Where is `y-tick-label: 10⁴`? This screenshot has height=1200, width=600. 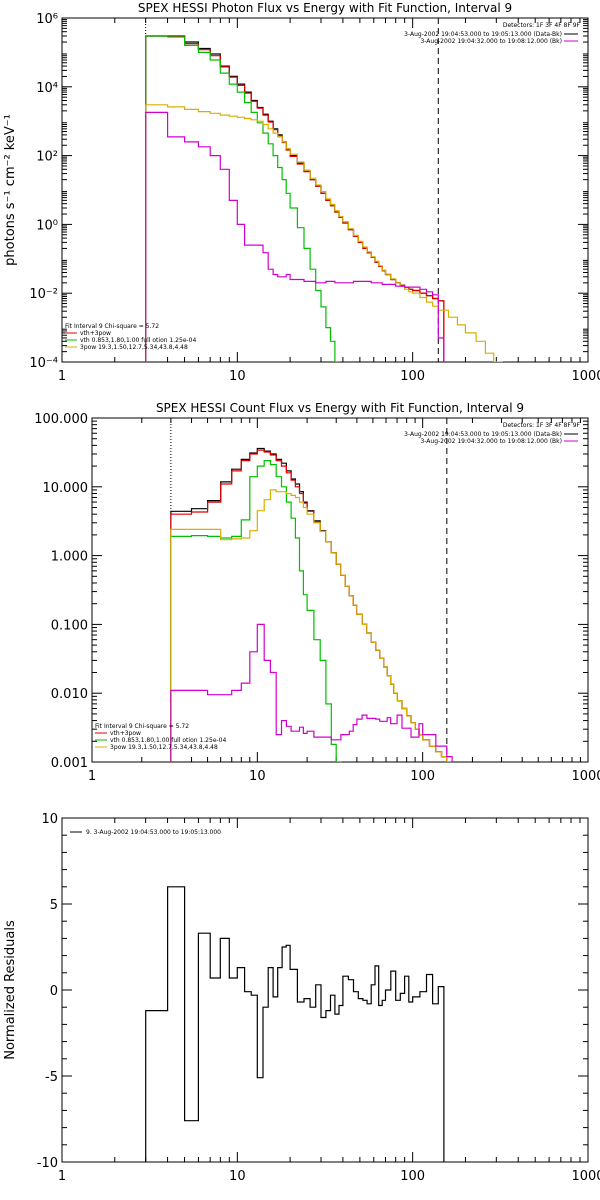 y-tick-label: 10⁴ is located at coordinates (47, 88).